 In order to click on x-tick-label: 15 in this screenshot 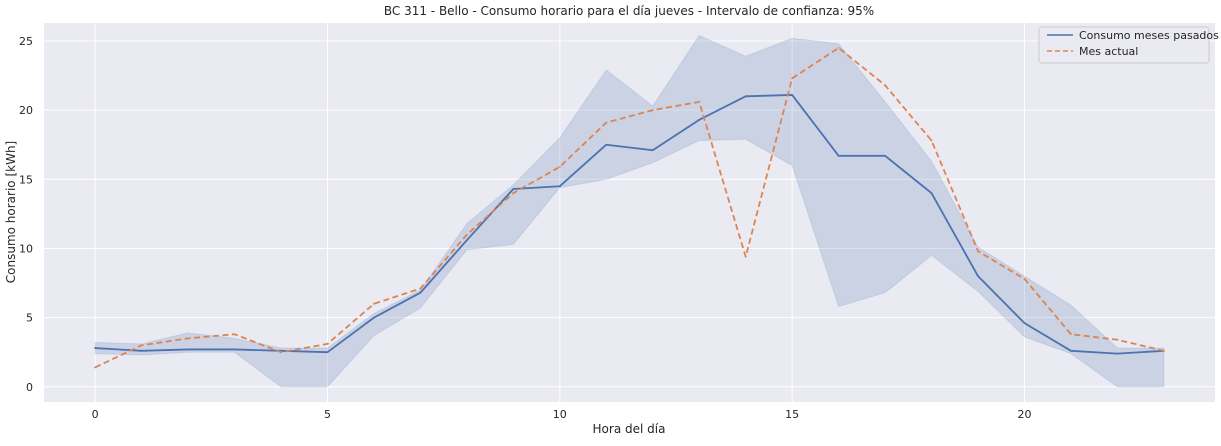, I will do `click(792, 414)`.